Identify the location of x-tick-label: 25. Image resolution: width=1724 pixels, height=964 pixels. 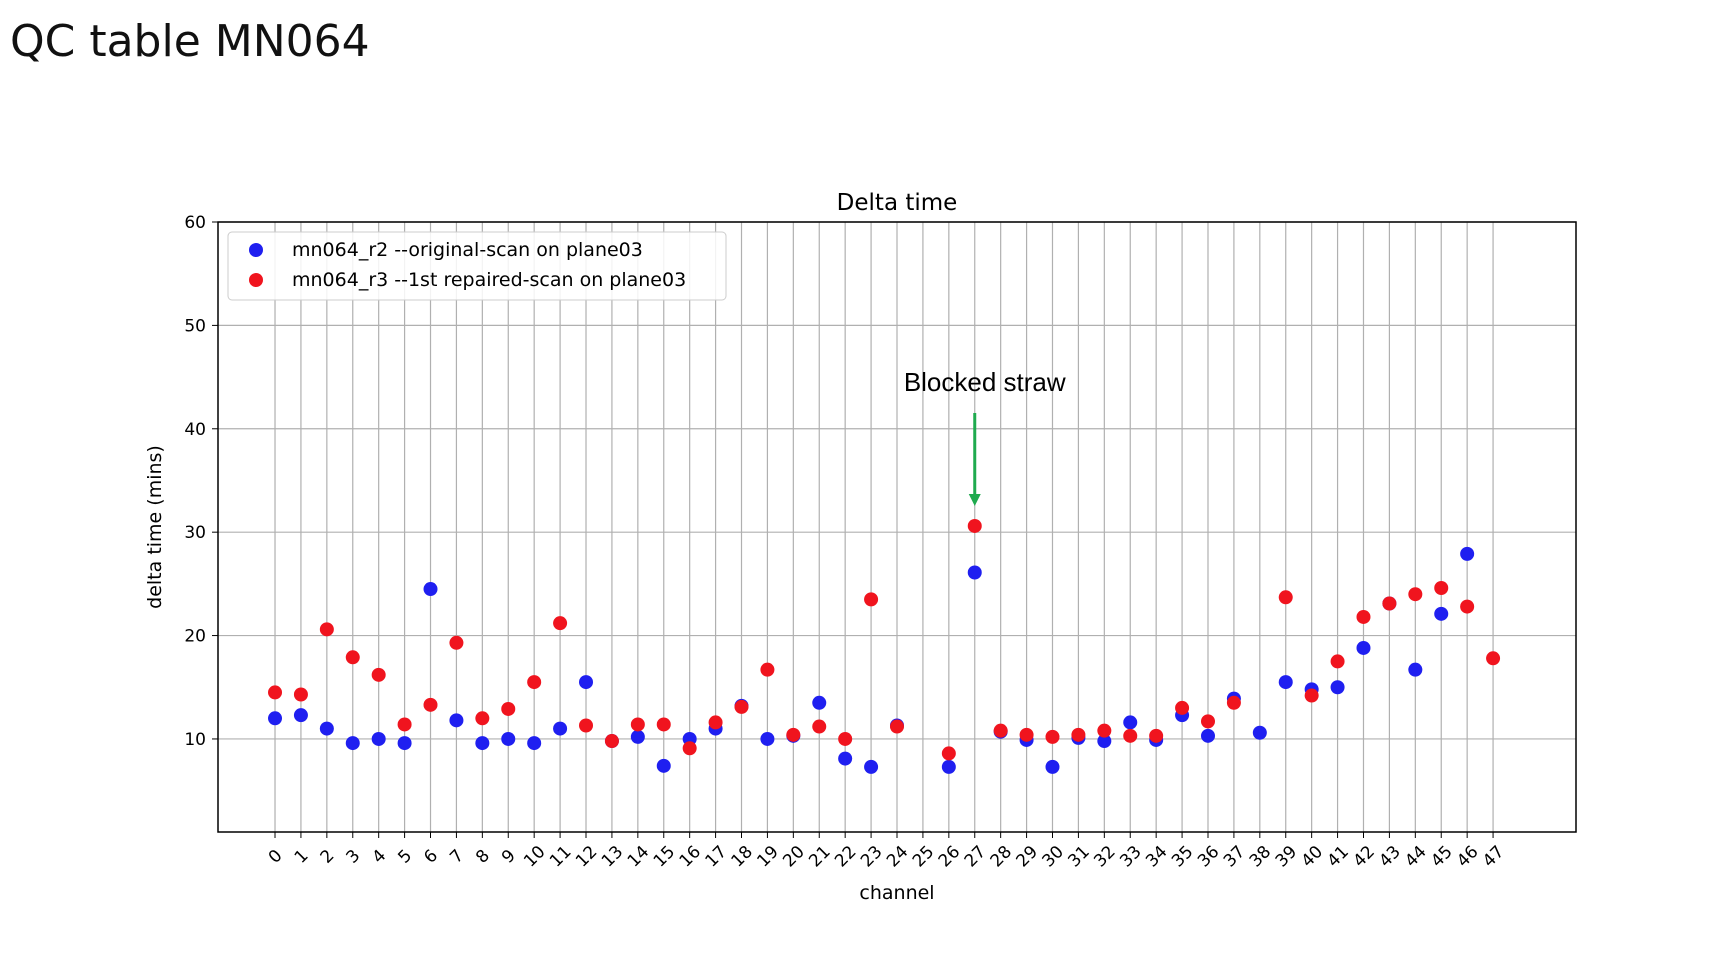
(923, 856).